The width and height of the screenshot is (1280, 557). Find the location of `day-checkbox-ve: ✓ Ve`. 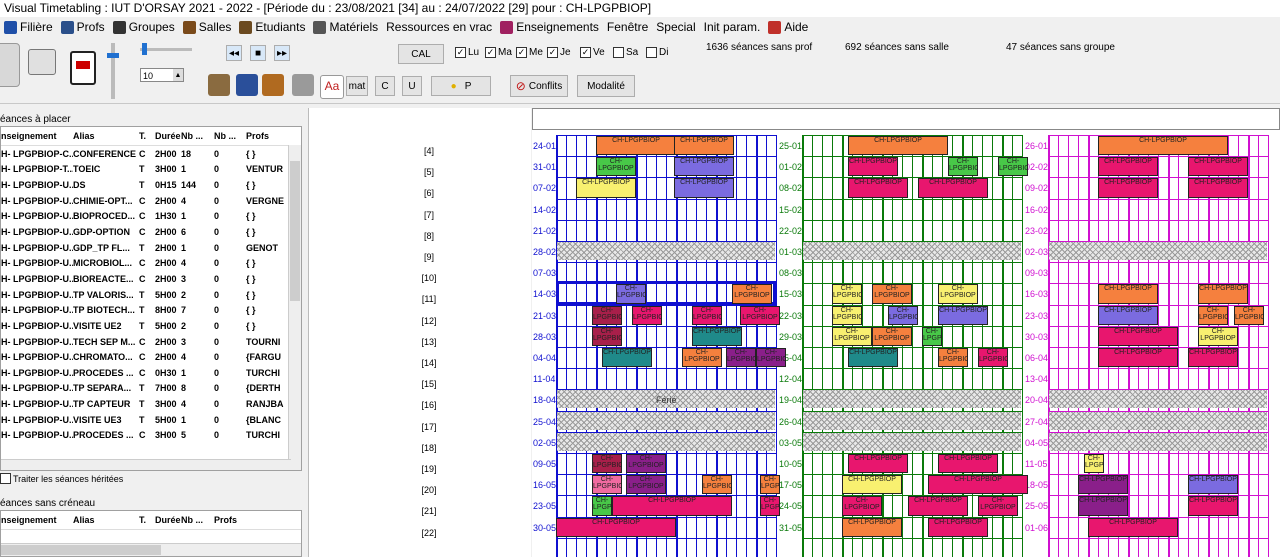

day-checkbox-ve: ✓ Ve is located at coordinates (592, 52).